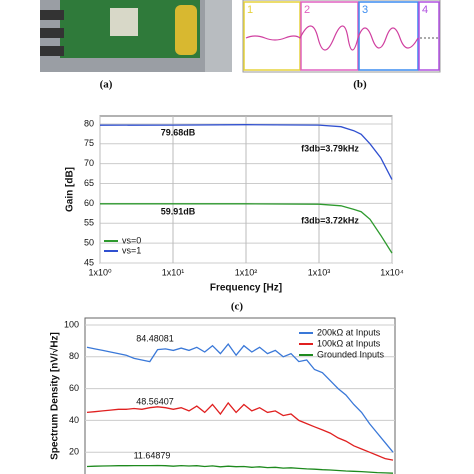  What do you see at coordinates (425, 10) in the screenshot?
I see `scope-channel: 4` at bounding box center [425, 10].